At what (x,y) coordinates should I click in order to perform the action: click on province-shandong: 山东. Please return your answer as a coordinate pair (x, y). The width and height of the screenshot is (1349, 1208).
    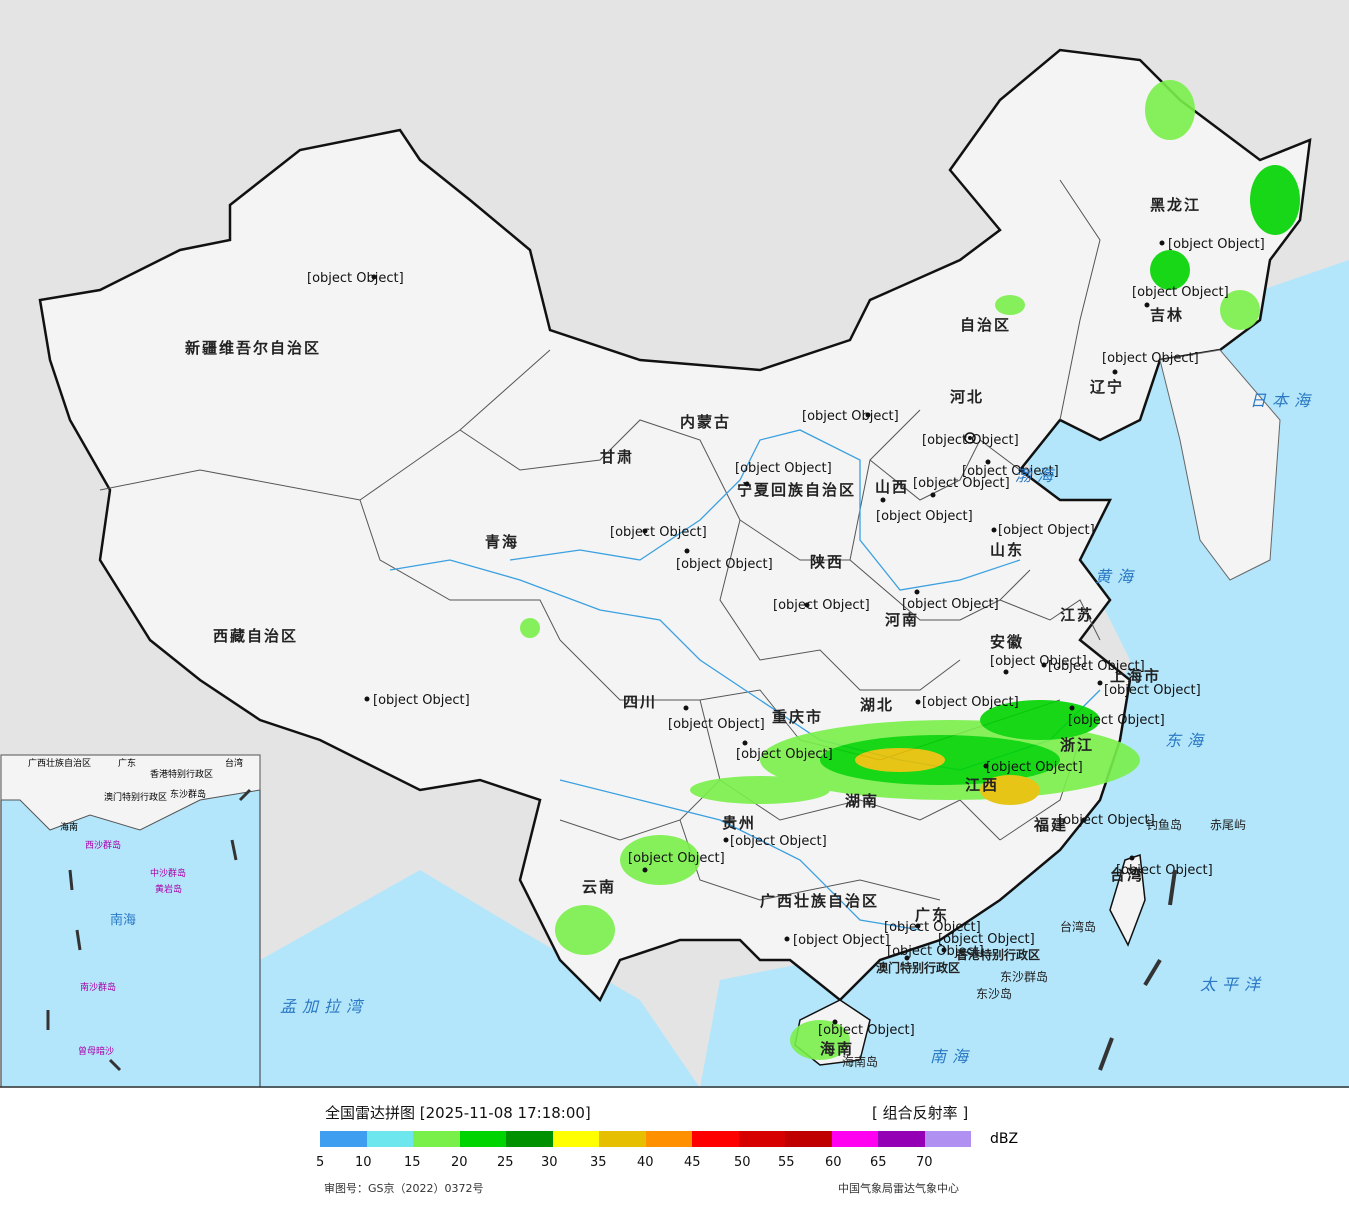
    Looking at the image, I should click on (1007, 550).